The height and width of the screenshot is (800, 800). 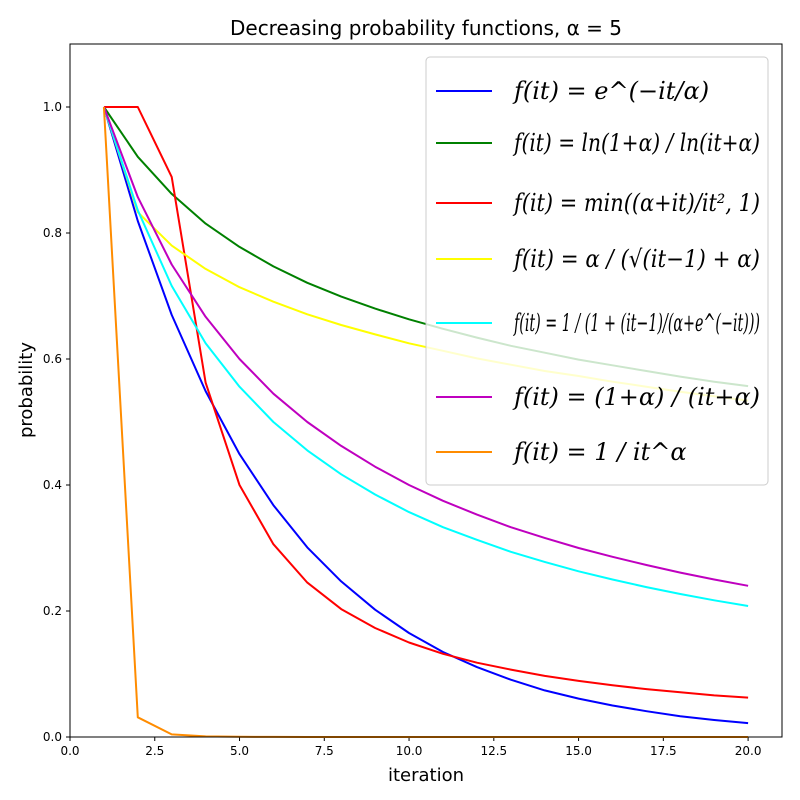 What do you see at coordinates (324, 751) in the screenshot?
I see `x-tick-label: 7.5` at bounding box center [324, 751].